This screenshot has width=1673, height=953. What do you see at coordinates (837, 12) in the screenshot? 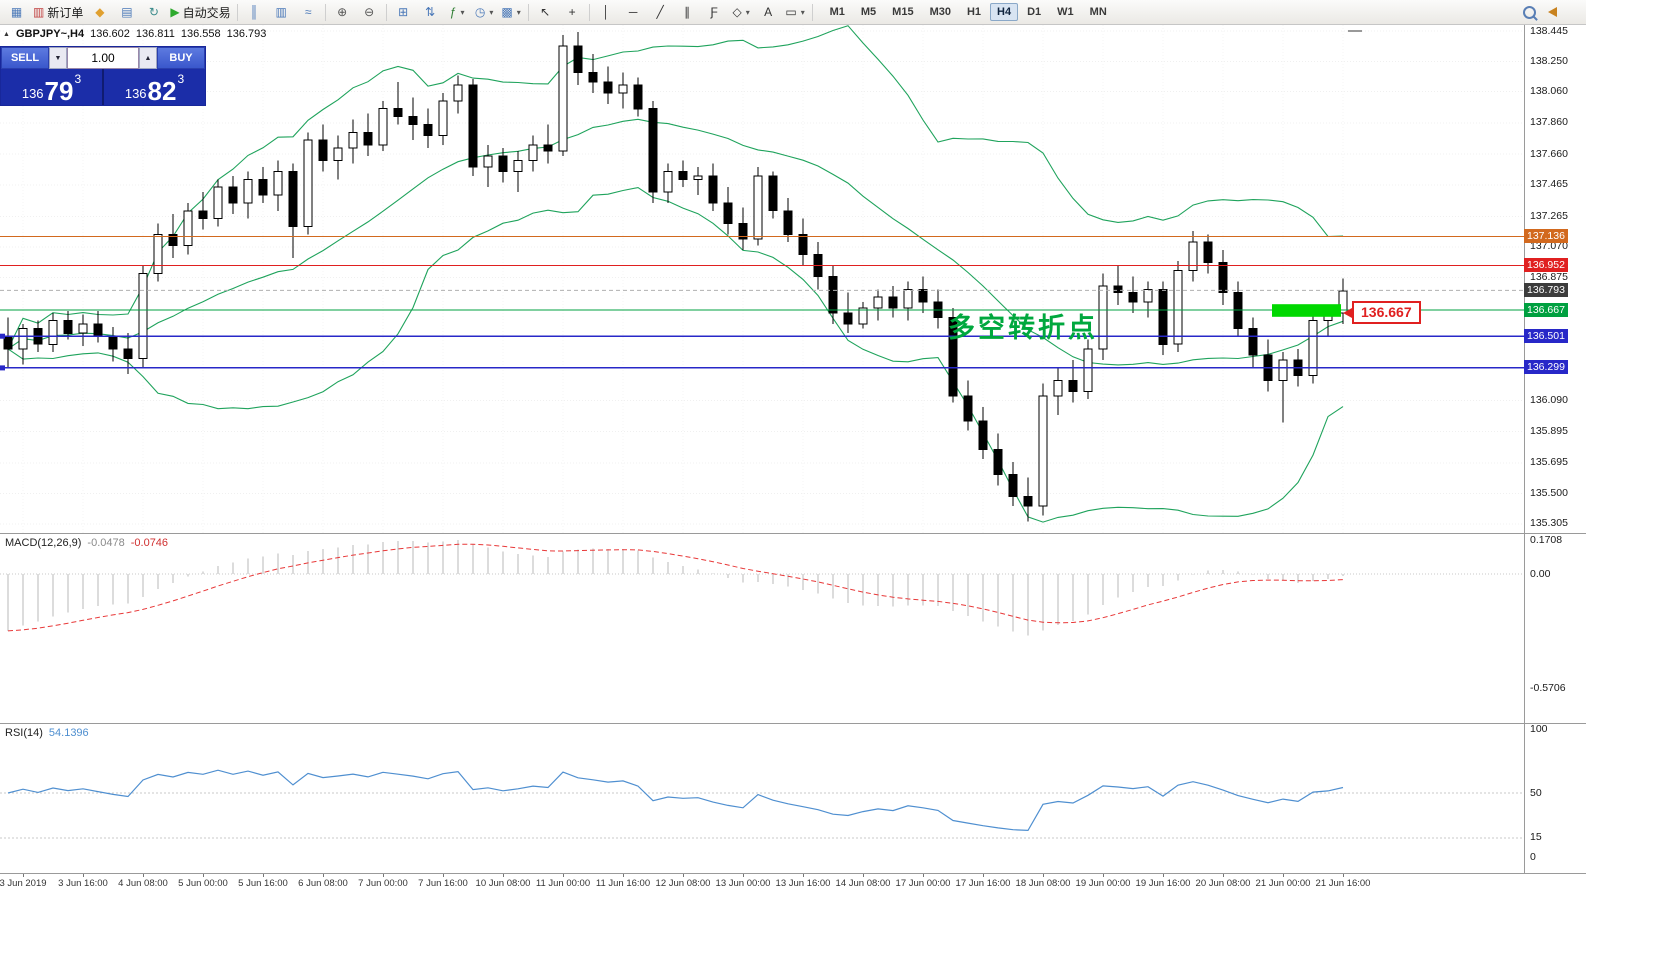
I see `timeframe-m1-button: M1` at bounding box center [837, 12].